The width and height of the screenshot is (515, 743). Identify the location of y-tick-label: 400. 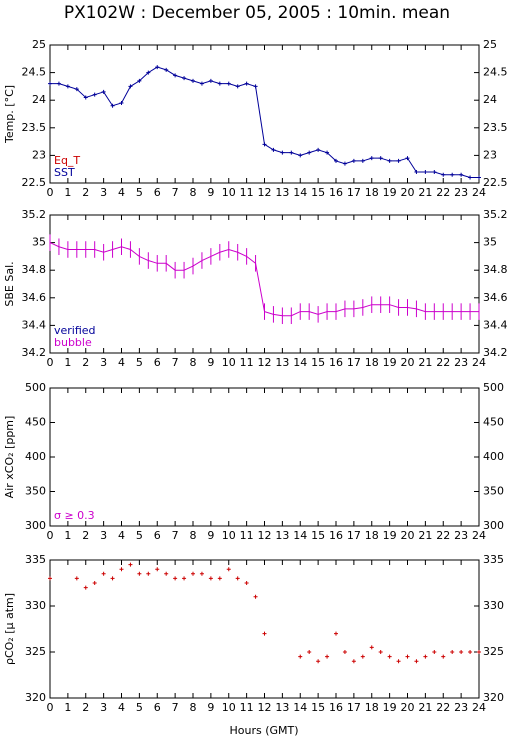
(35, 456).